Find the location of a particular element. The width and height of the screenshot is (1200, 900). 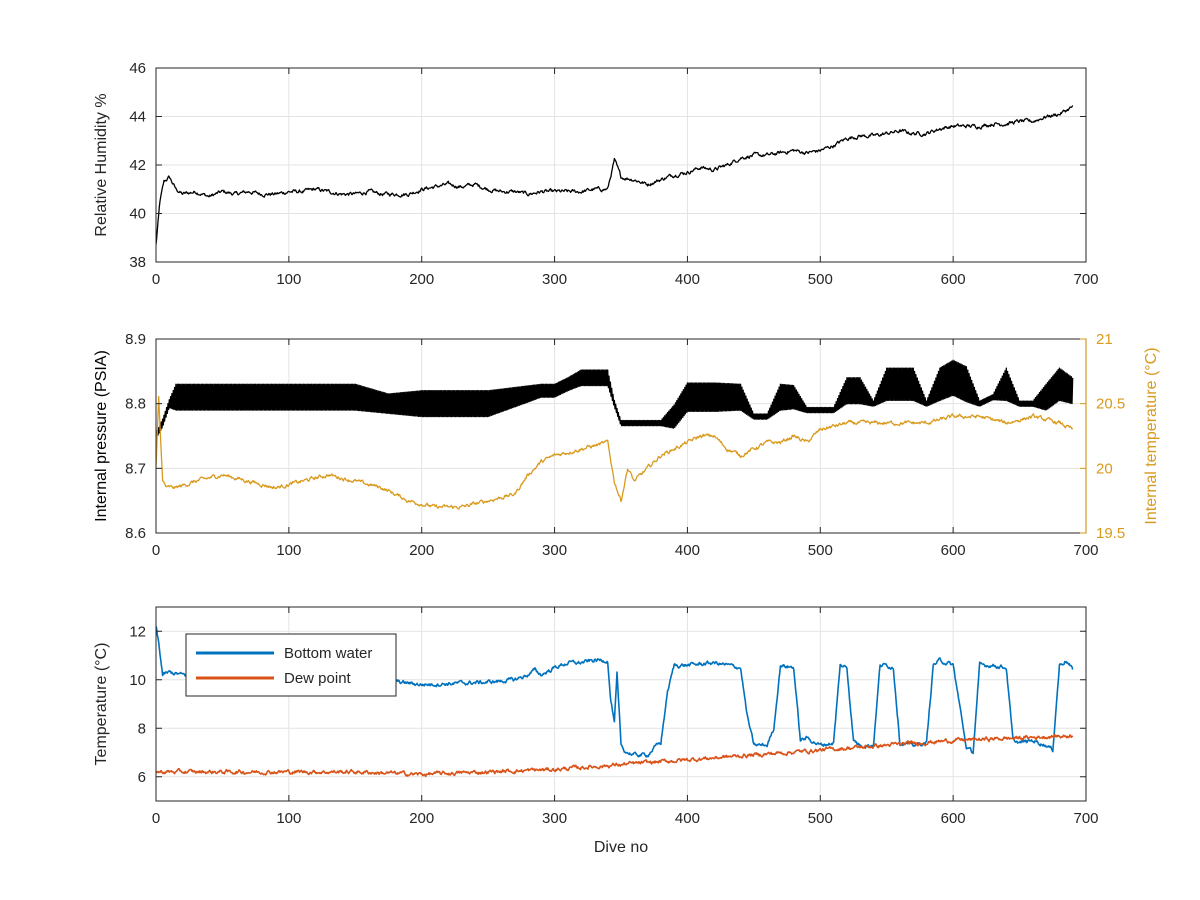

y-tick-label: 6 is located at coordinates (142, 777).